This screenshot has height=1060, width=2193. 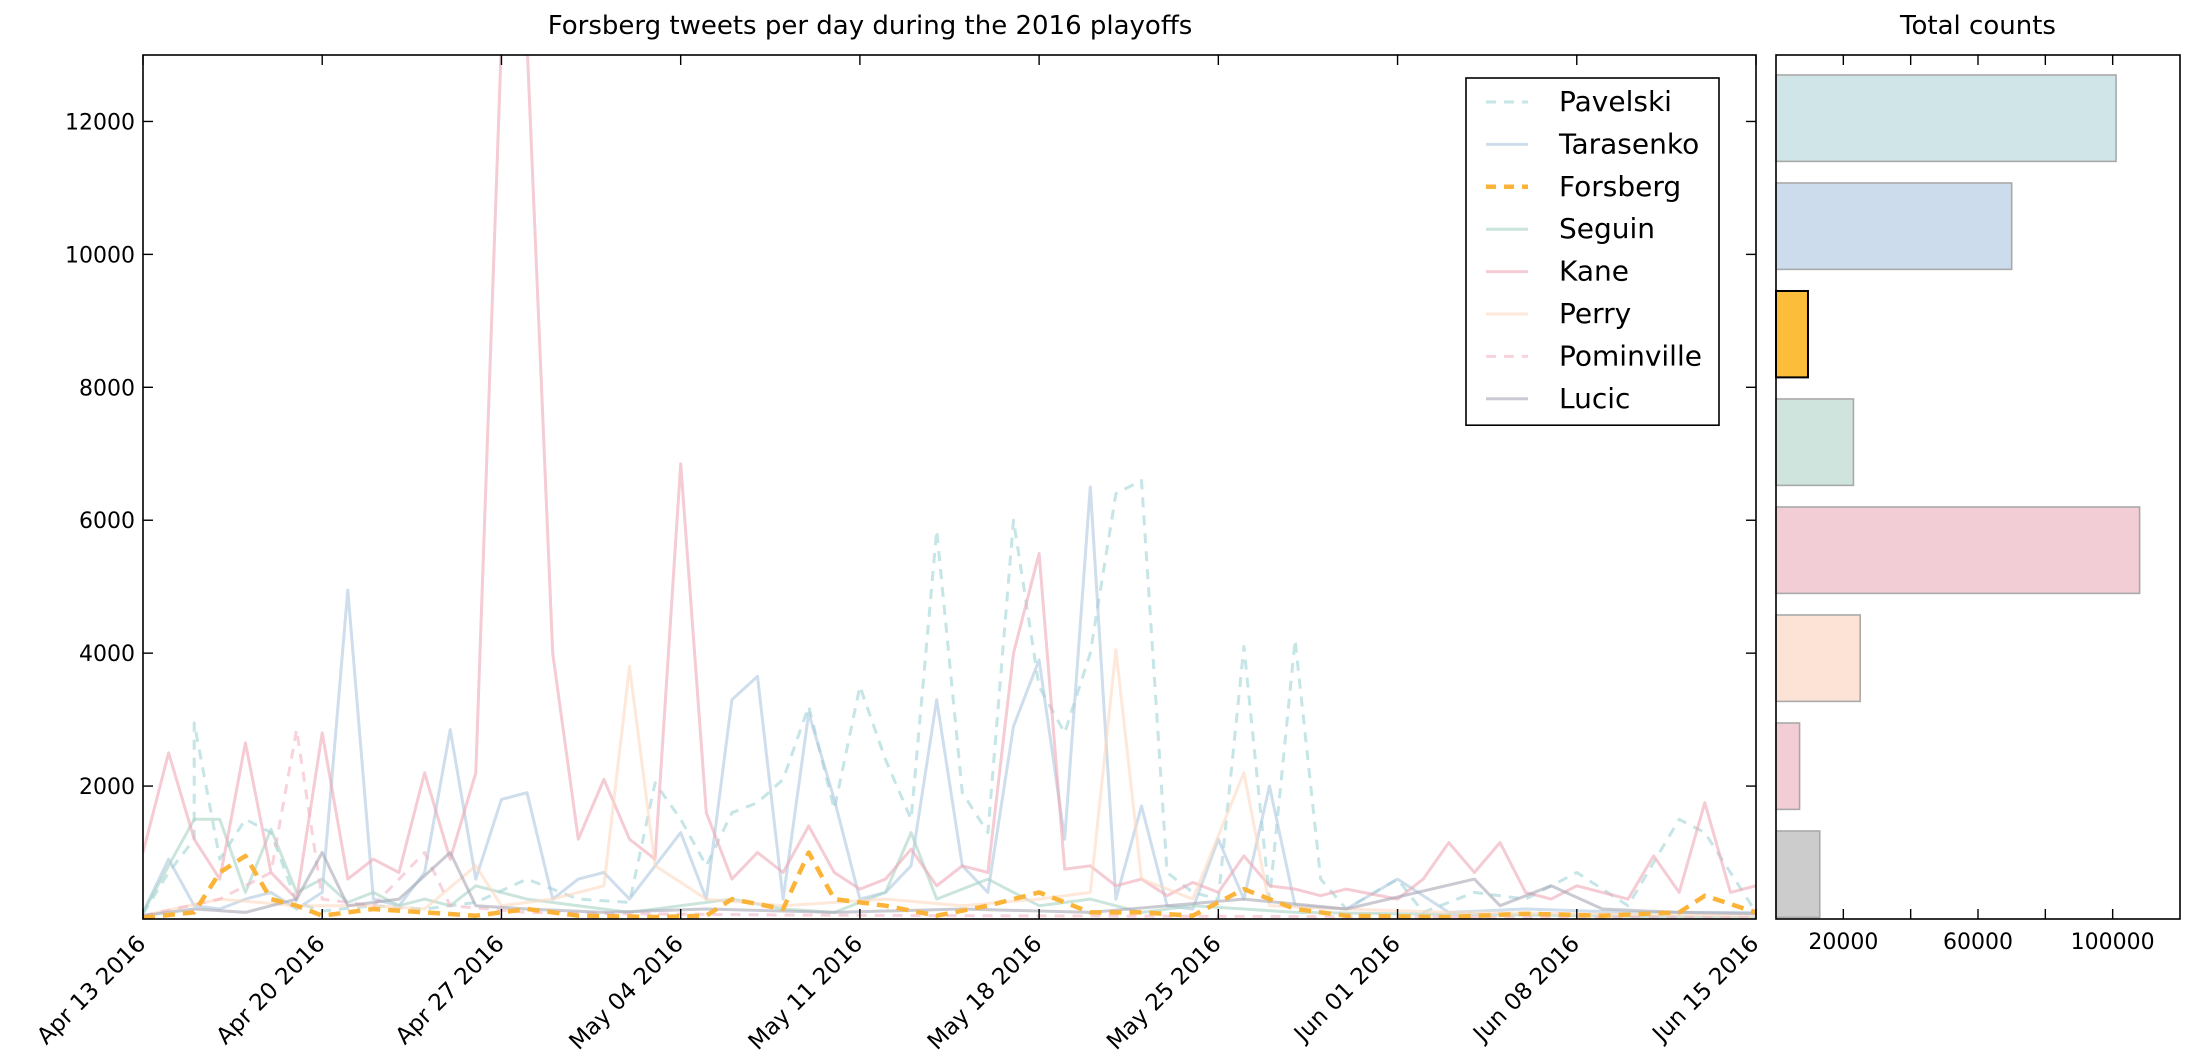 I want to click on bar-lucic, so click(x=1798, y=874).